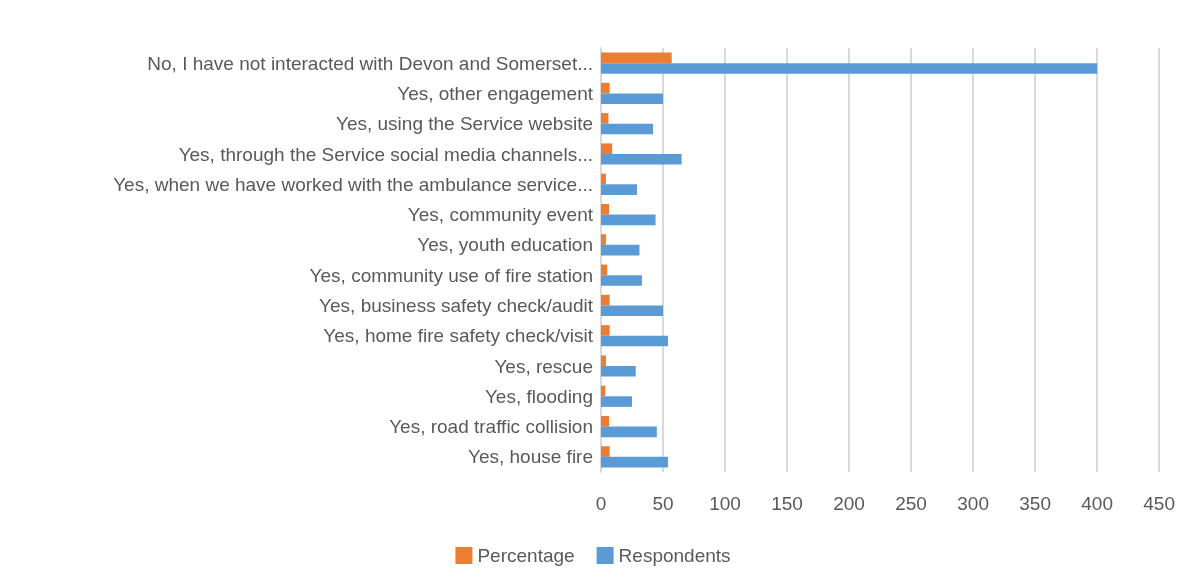  I want to click on x-tick-label: 250, so click(911, 503).